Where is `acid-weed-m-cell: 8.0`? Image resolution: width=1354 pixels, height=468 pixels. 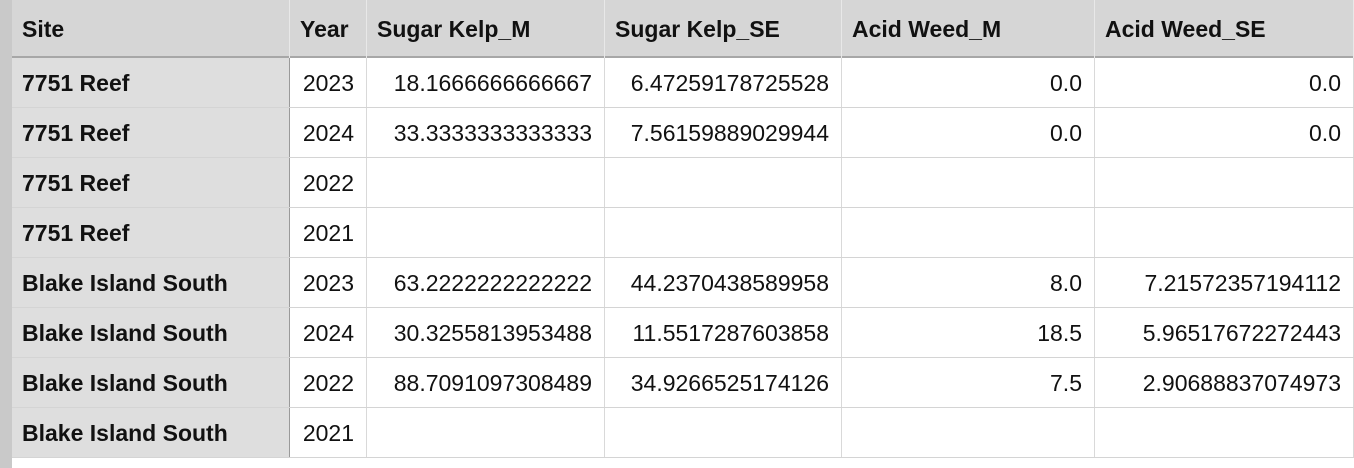
acid-weed-m-cell: 8.0 is located at coordinates (968, 283).